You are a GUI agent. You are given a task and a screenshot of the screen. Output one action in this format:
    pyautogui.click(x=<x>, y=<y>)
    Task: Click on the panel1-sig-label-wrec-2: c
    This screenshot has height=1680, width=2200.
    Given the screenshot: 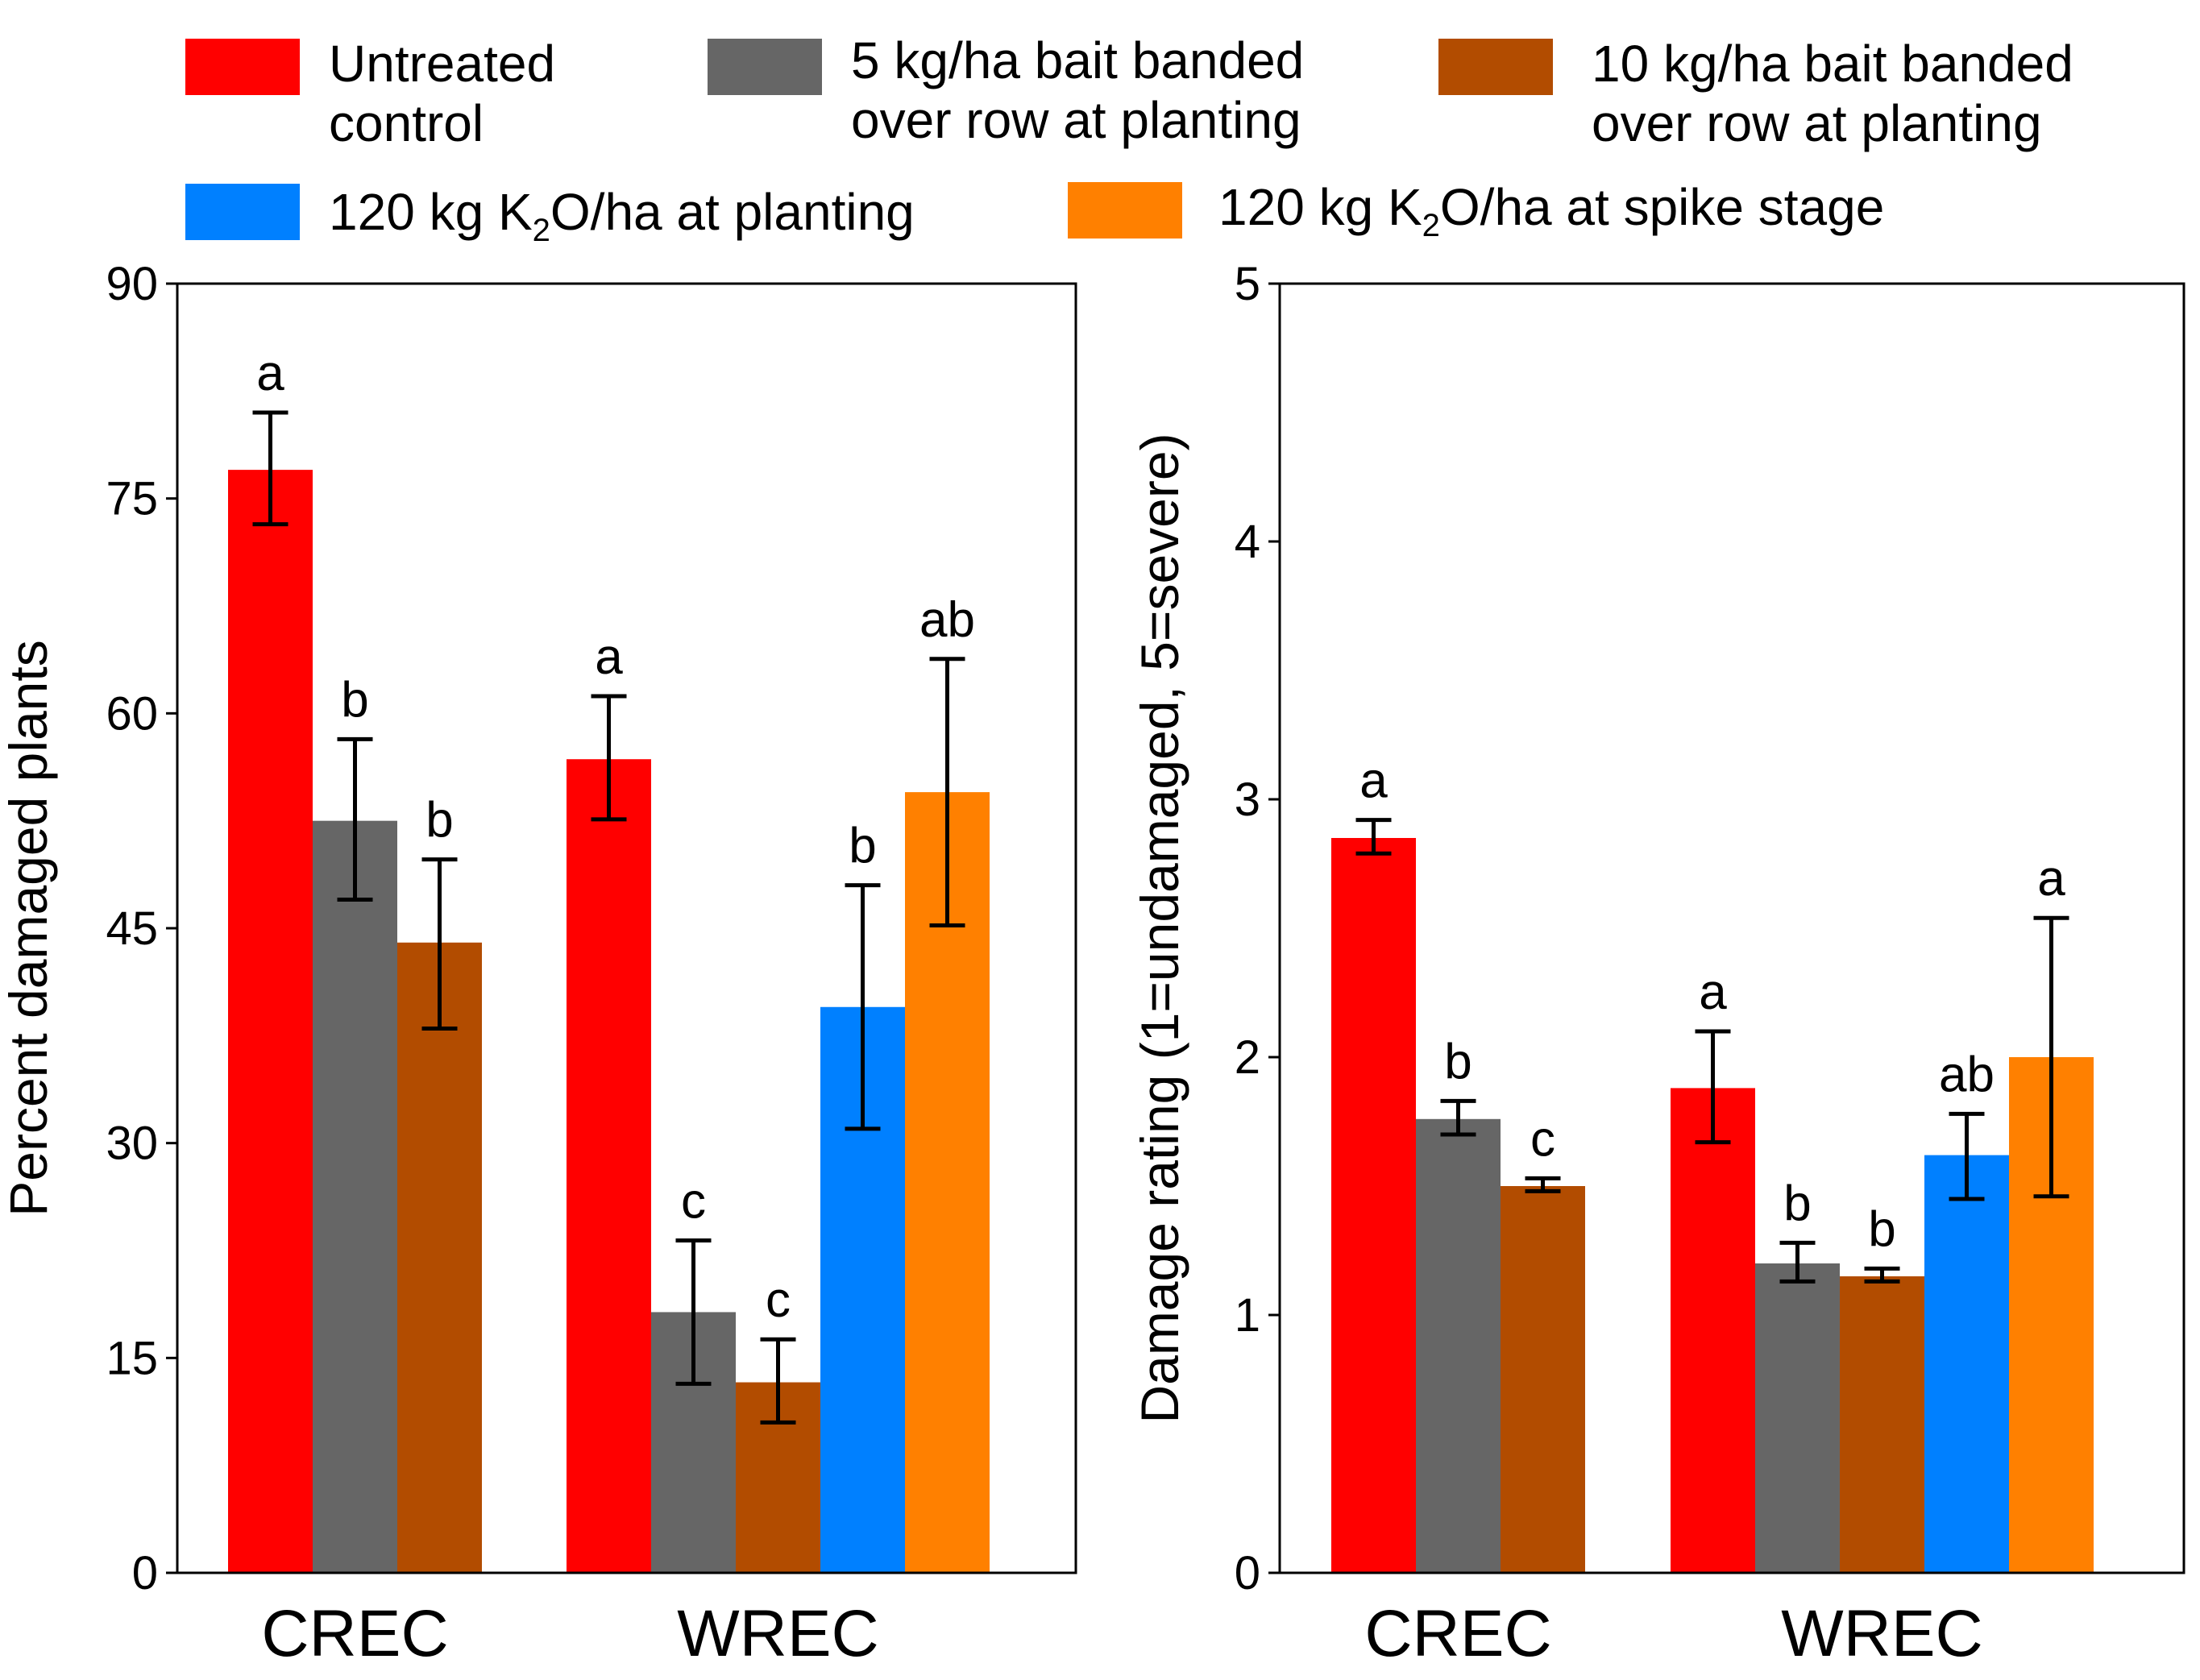 What is the action you would take?
    pyautogui.click(x=779, y=1300)
    